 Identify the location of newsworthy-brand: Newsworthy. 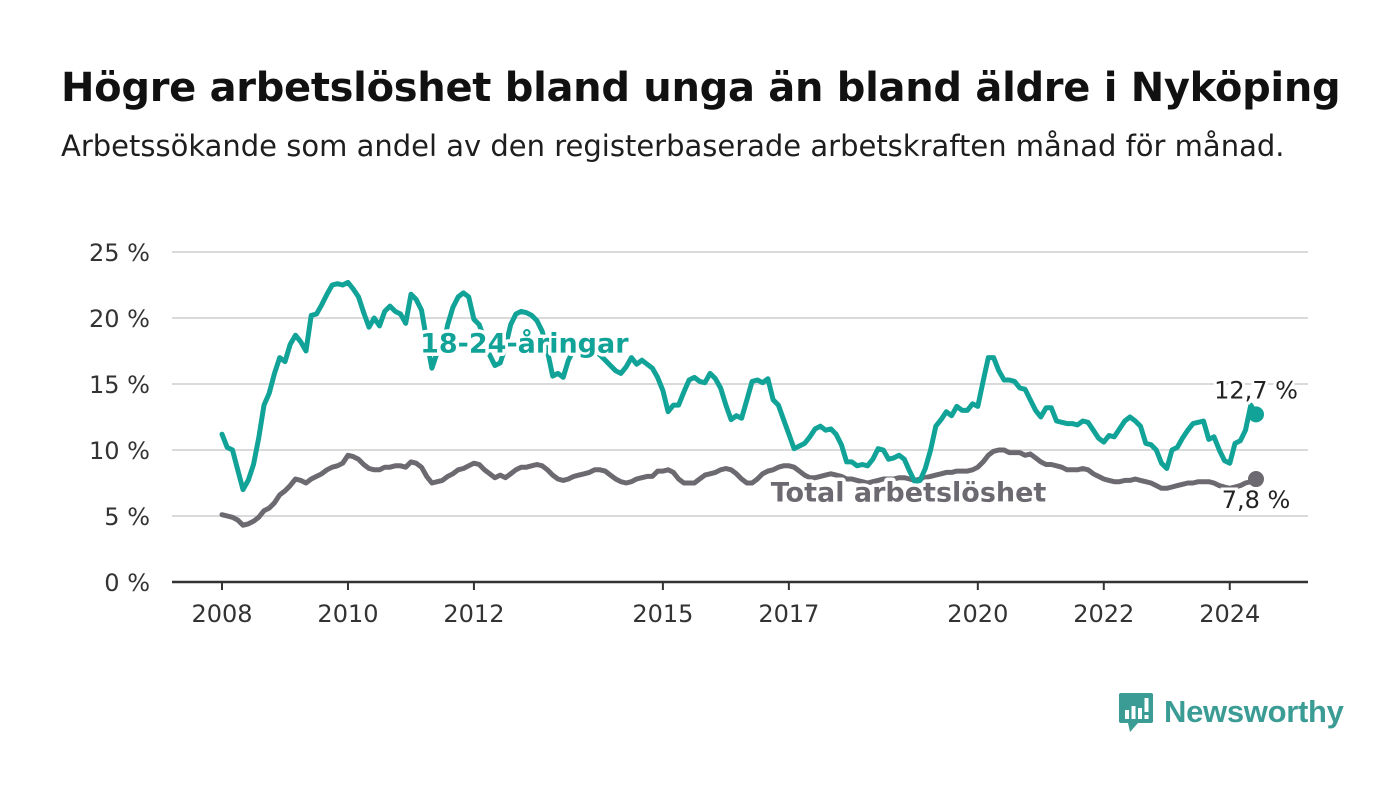
(1231, 712).